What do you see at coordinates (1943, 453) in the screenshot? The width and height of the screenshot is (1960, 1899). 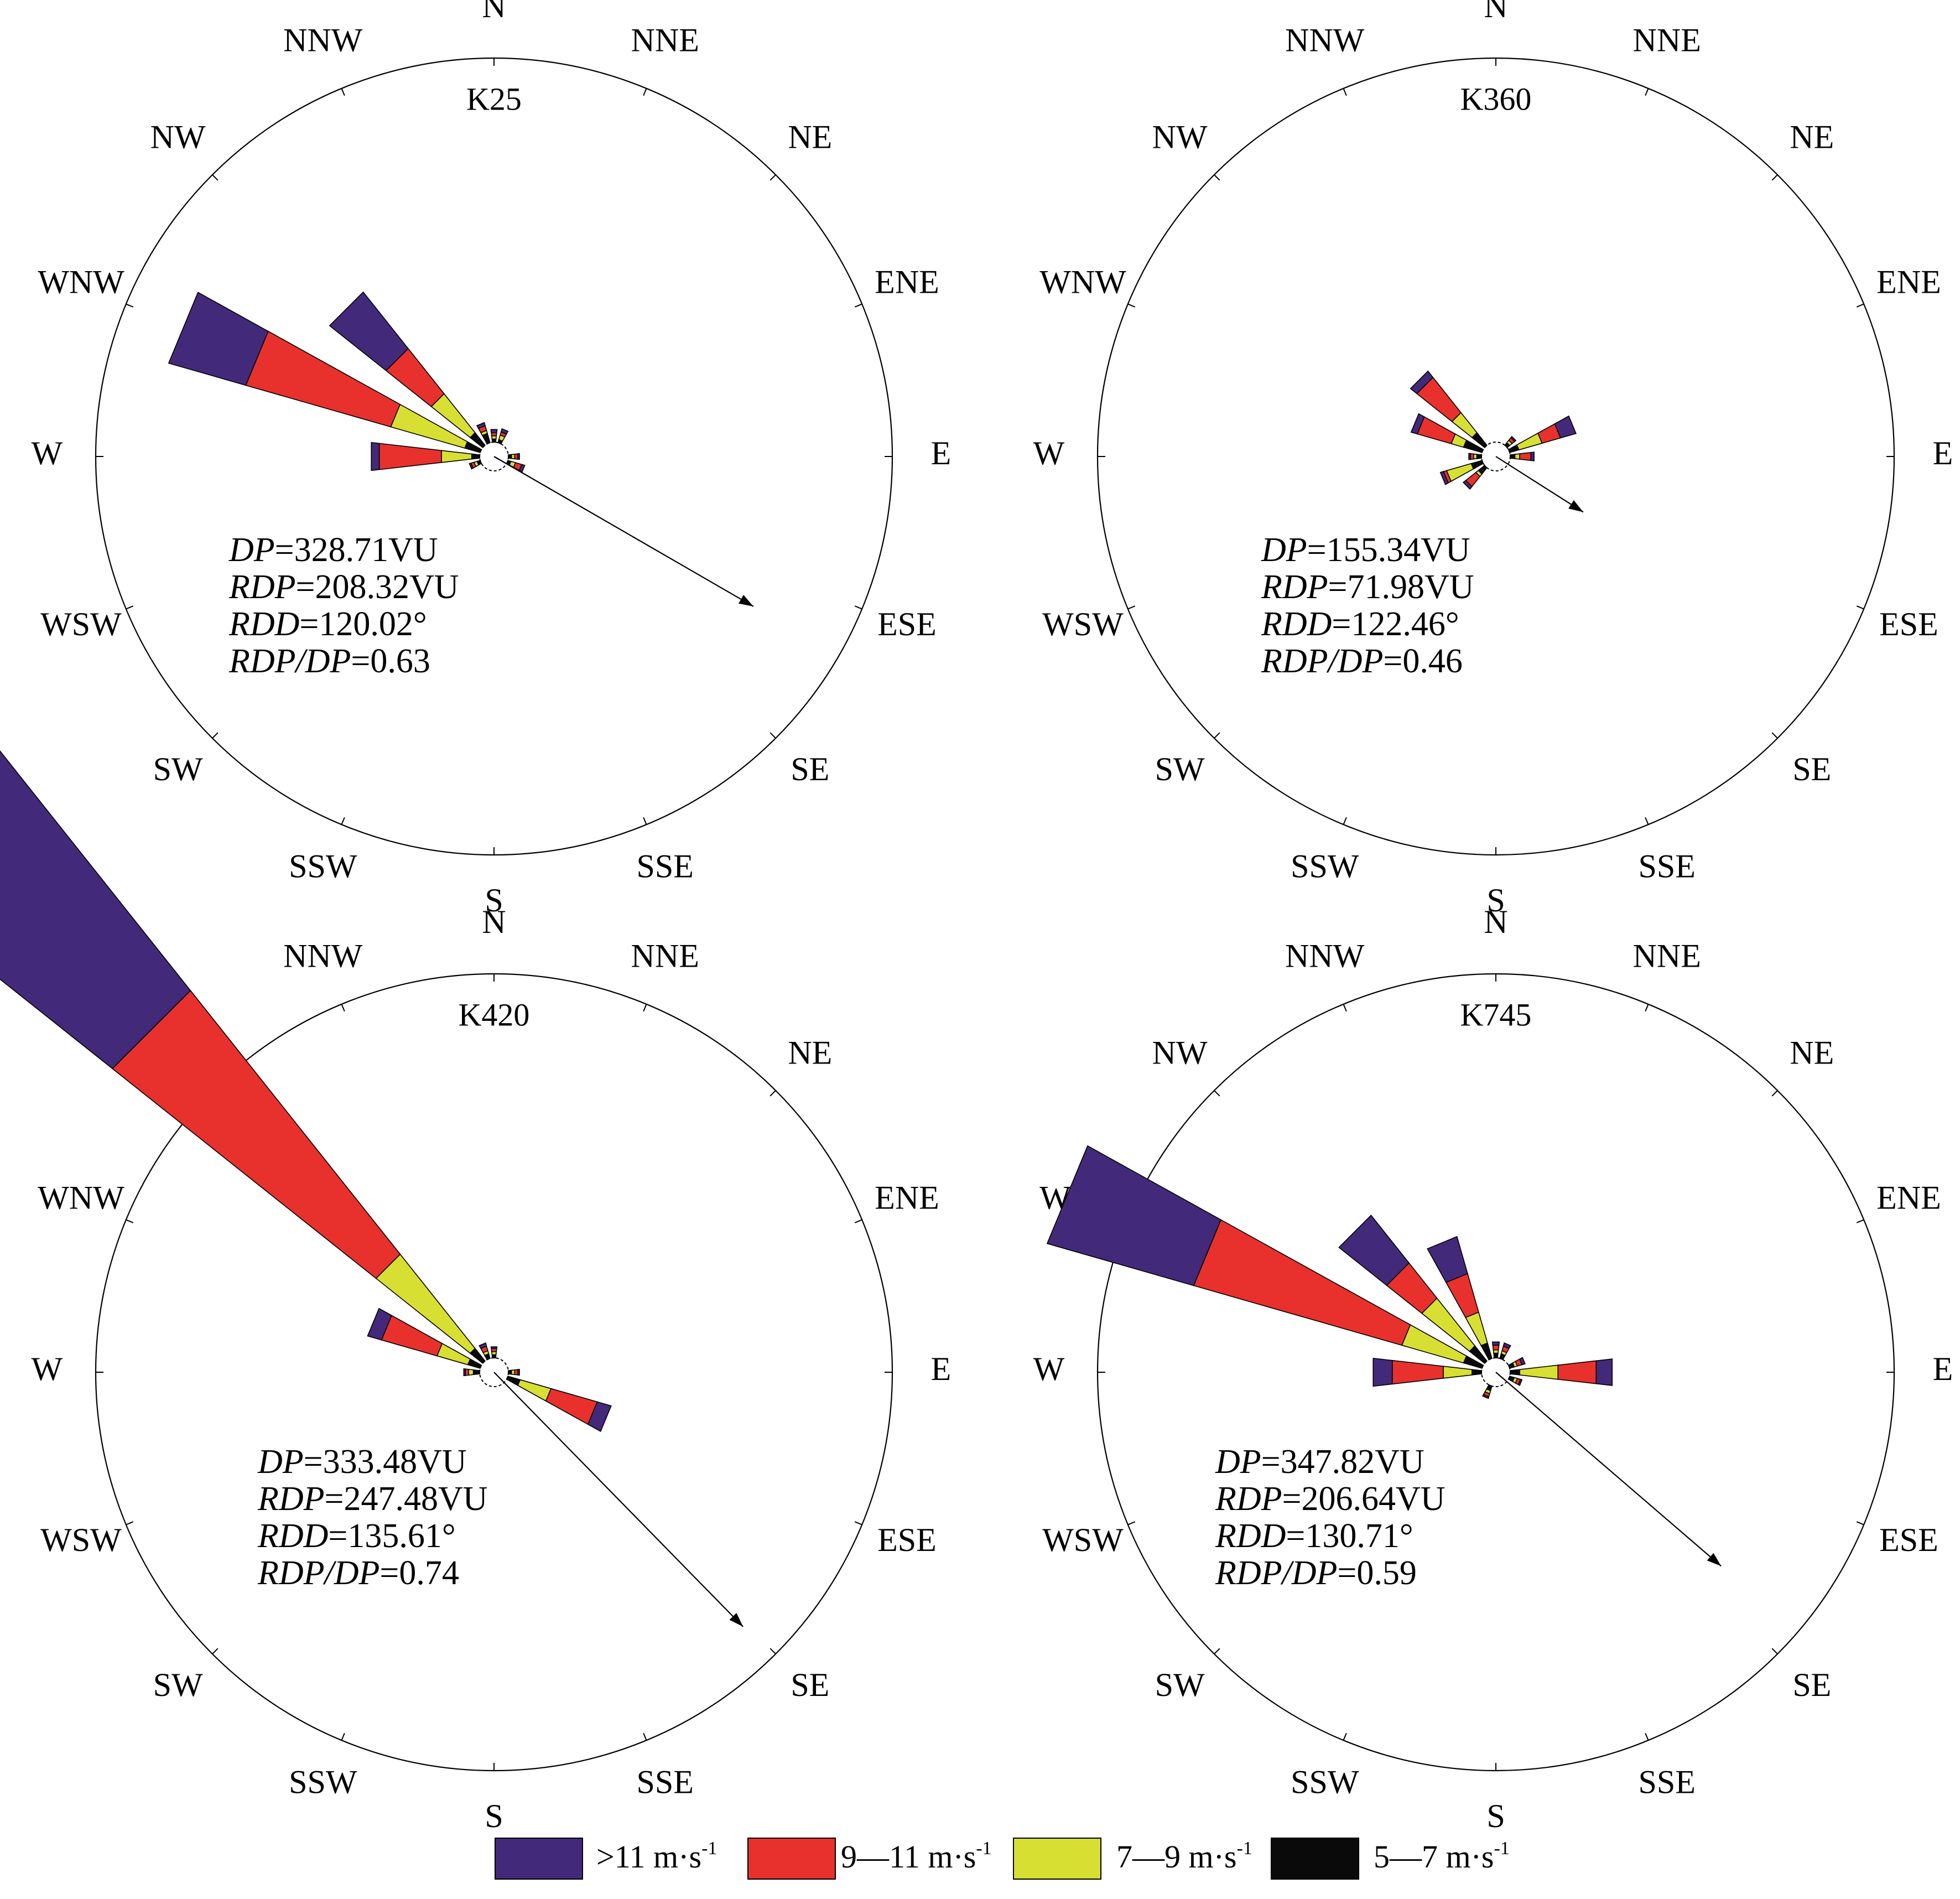 I see `direction-label-E: E` at bounding box center [1943, 453].